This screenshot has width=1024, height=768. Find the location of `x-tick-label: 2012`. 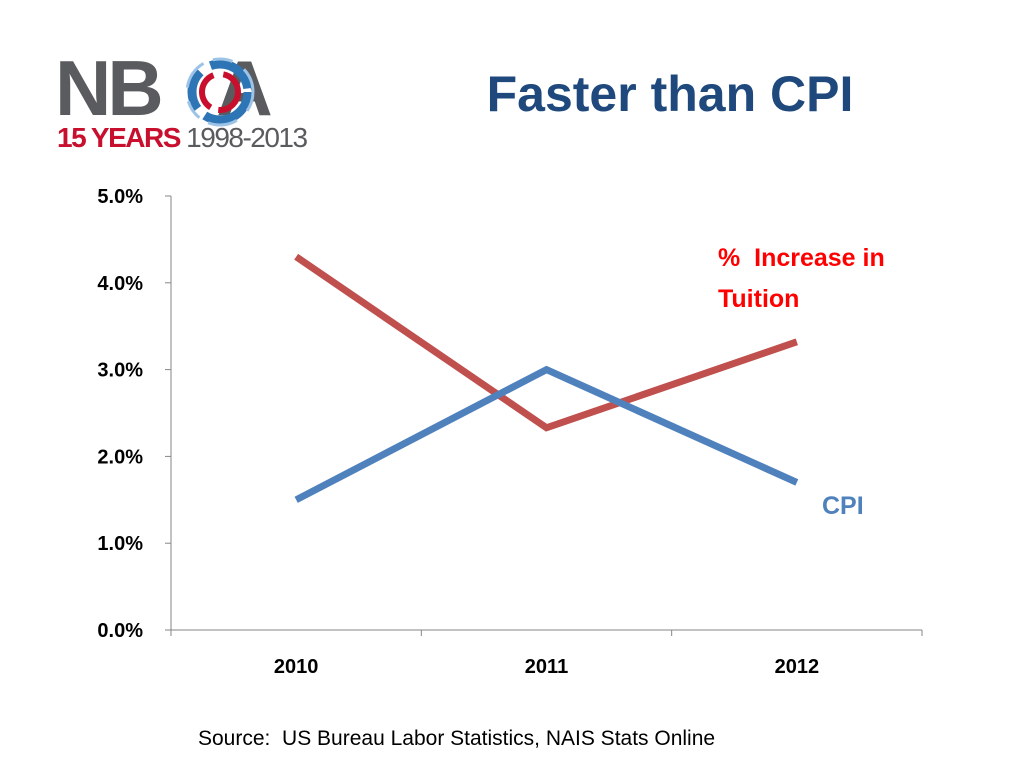

x-tick-label: 2012 is located at coordinates (797, 667).